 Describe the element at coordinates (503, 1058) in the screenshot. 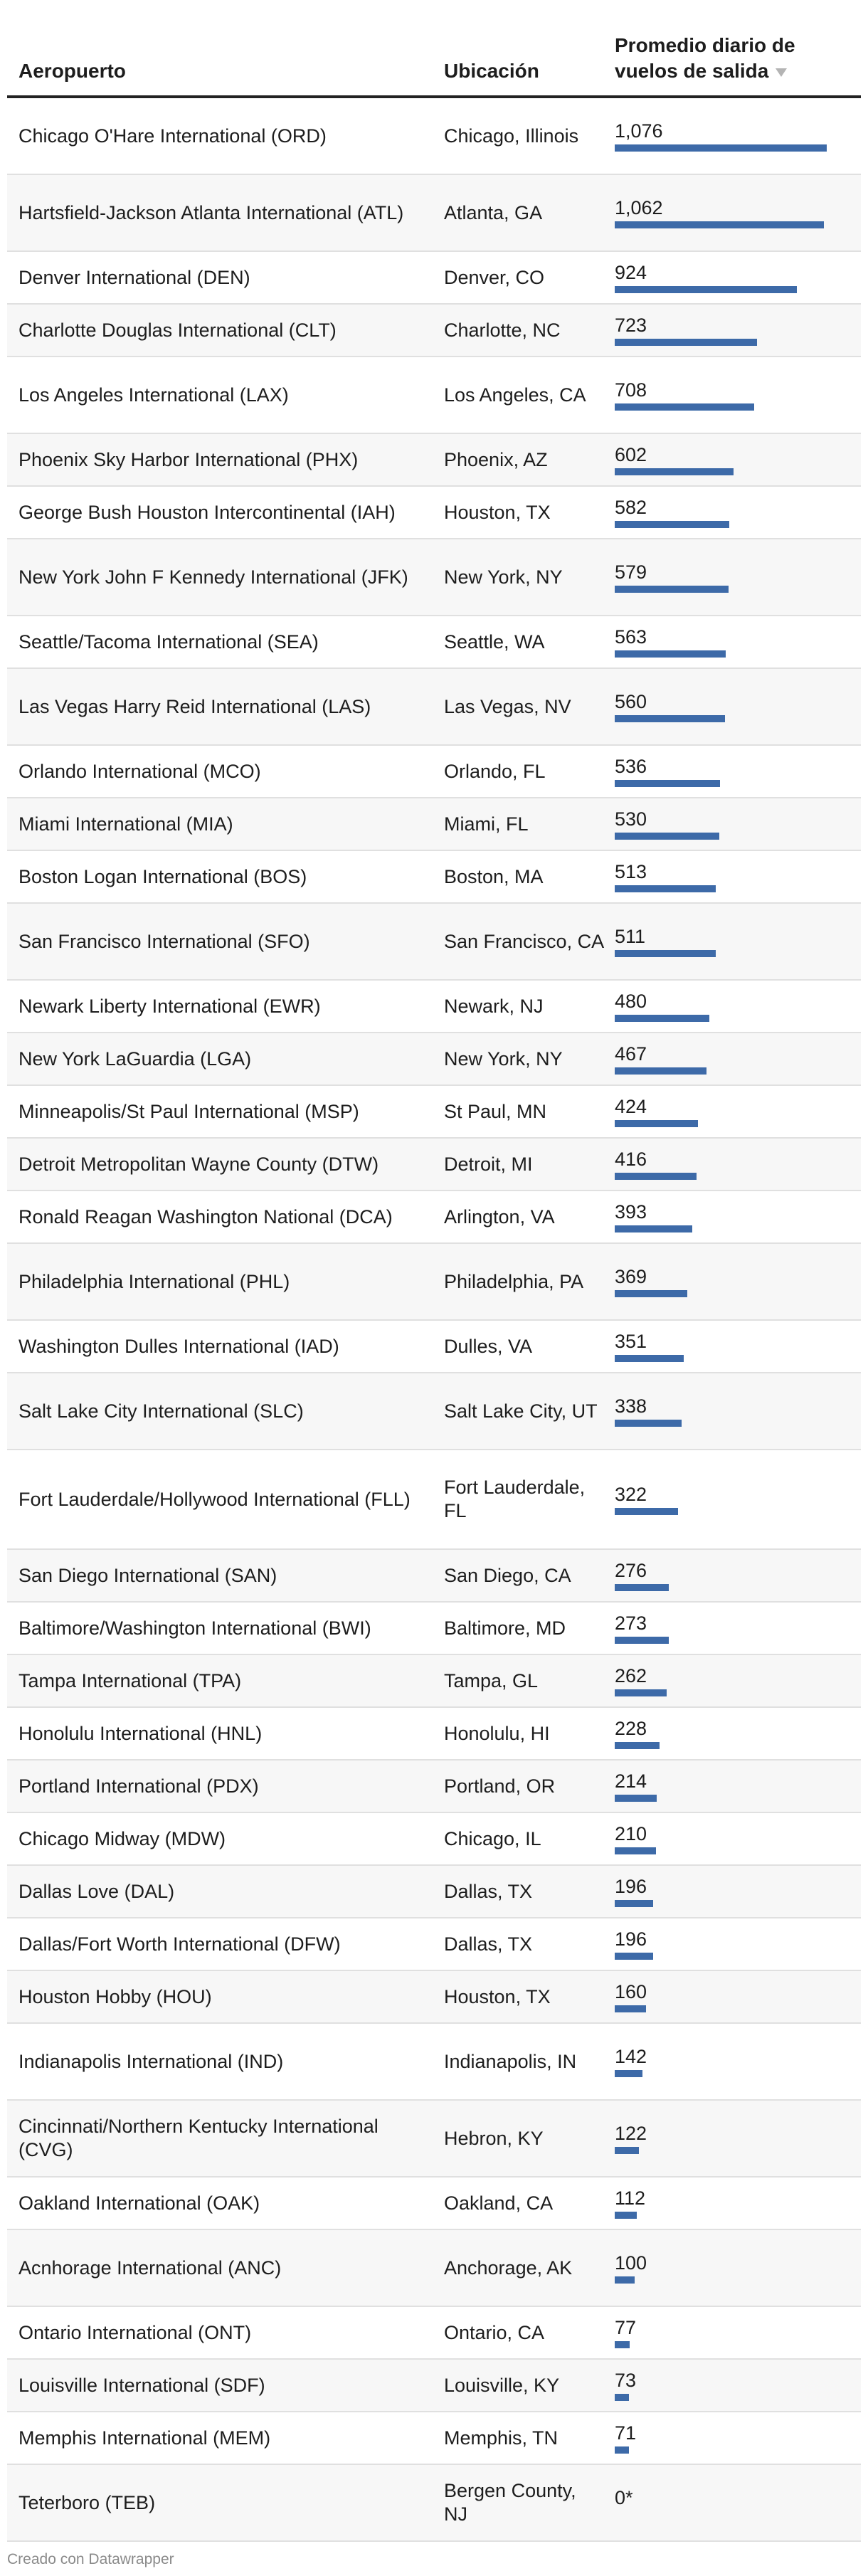

I see `location-cell: New York, NY` at that location.